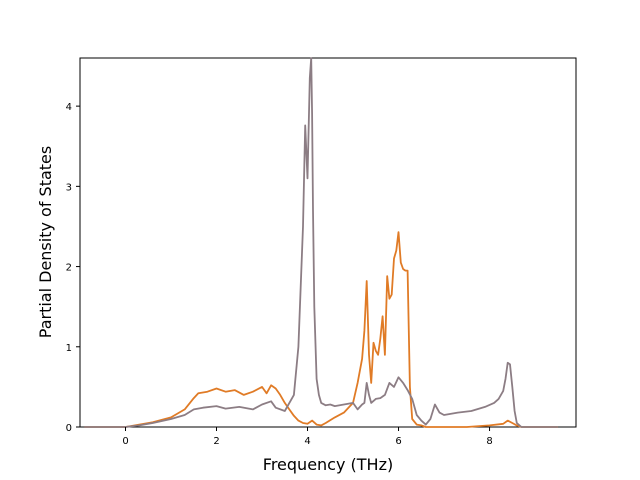  What do you see at coordinates (216, 441) in the screenshot?
I see `x-tick-label: 2` at bounding box center [216, 441].